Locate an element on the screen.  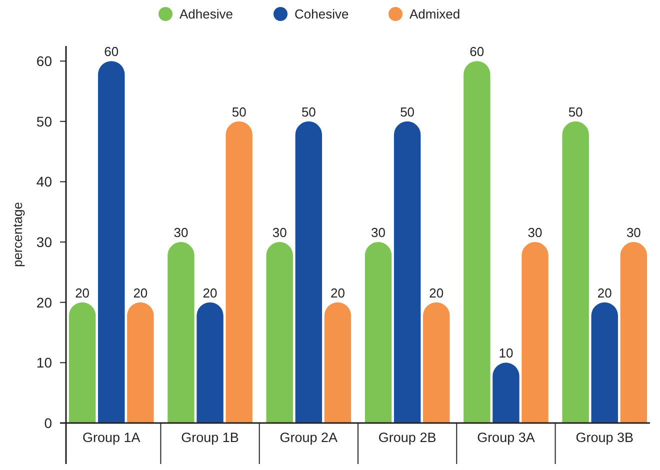
x-tick-label: Group 1A is located at coordinates (111, 437).